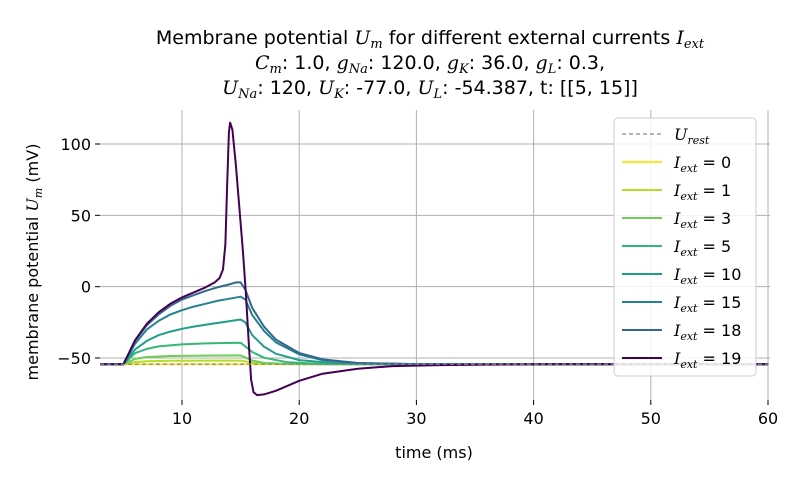 Image resolution: width=800 pixels, height=480 pixels. I want to click on x-tick-label: 20, so click(299, 418).